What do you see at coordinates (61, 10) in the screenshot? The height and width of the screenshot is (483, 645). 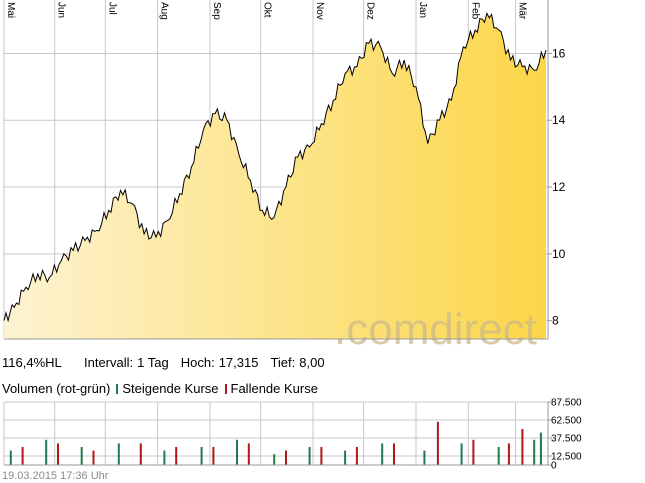 I see `x-tick-label: Jun` at bounding box center [61, 10].